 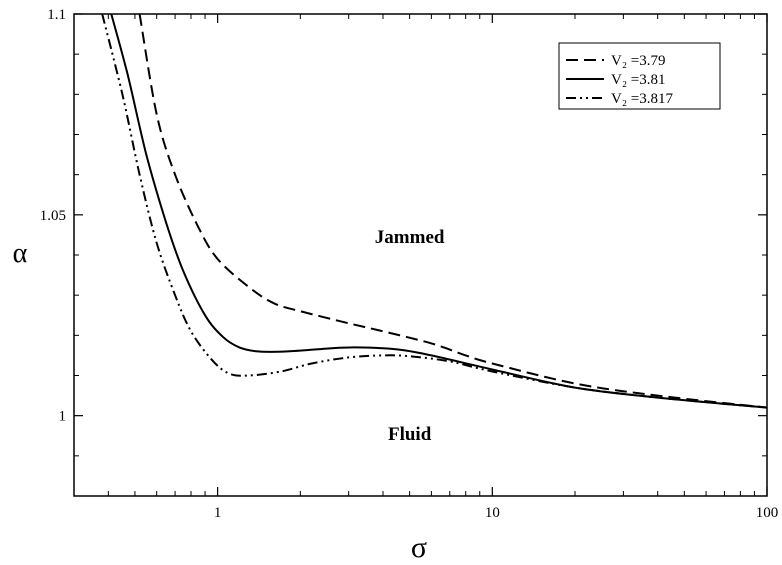 What do you see at coordinates (53, 216) in the screenshot?
I see `y-tick-label: 1.05` at bounding box center [53, 216].